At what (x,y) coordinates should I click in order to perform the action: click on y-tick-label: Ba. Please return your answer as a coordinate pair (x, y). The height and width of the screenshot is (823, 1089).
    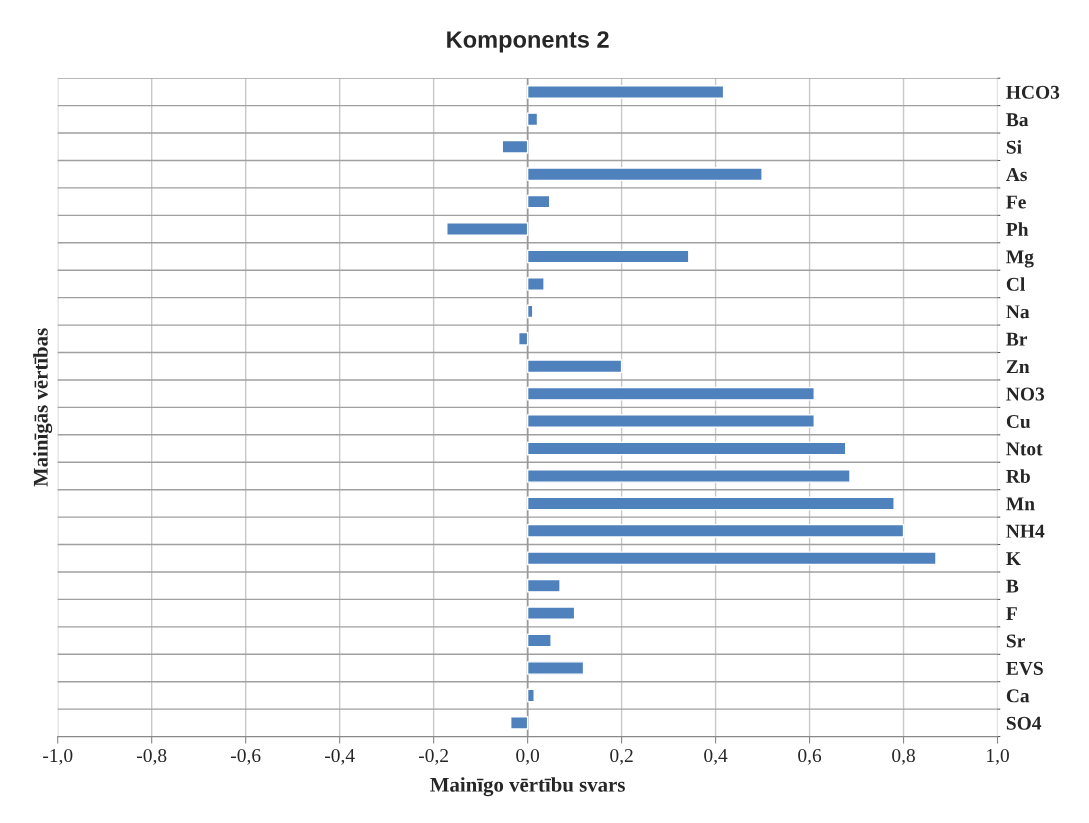
    Looking at the image, I should click on (1017, 120).